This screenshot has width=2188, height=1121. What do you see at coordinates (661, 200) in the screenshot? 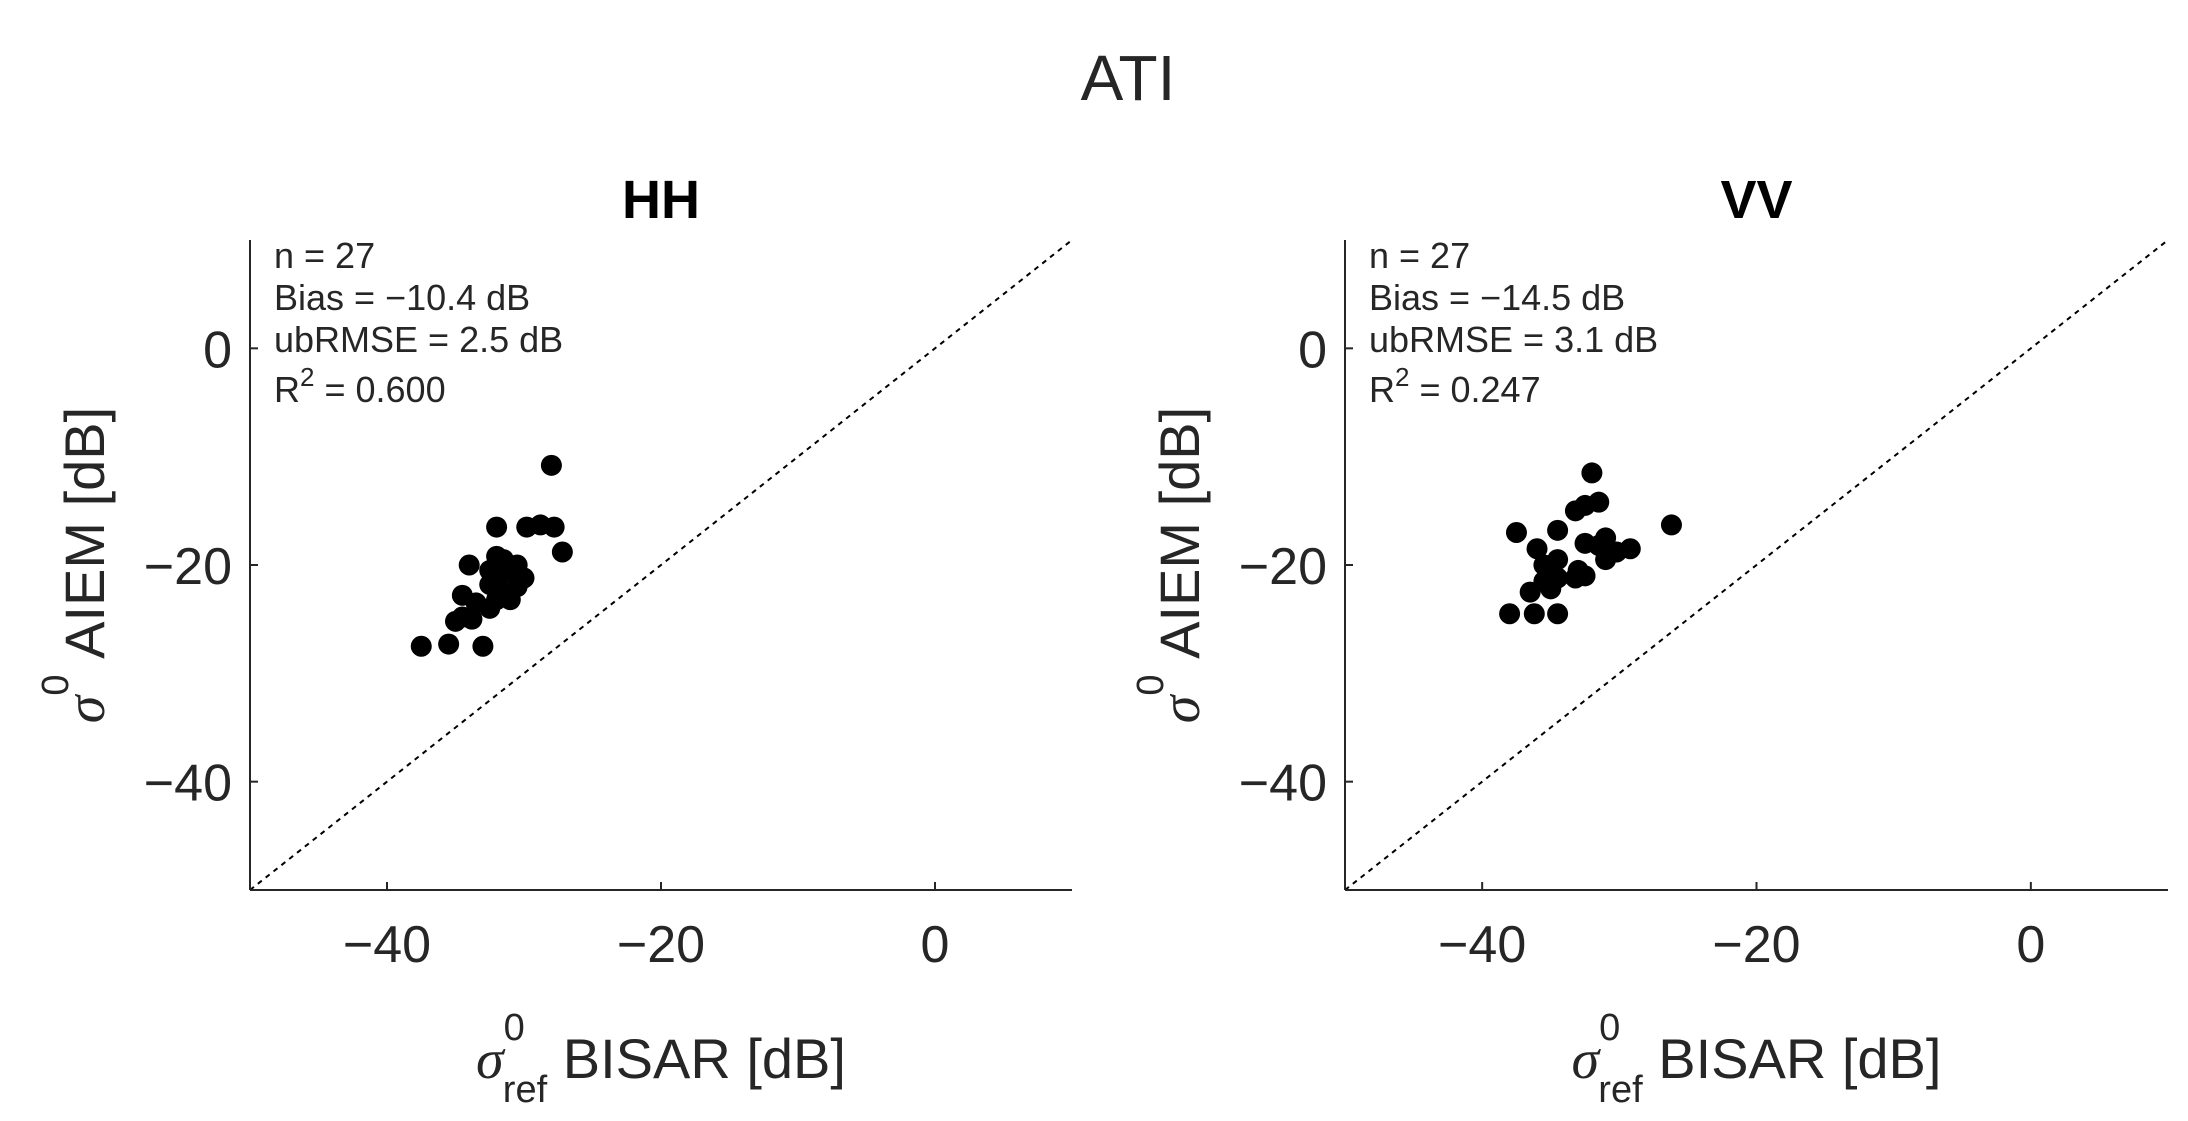
I see `panel-title: HH` at bounding box center [661, 200].